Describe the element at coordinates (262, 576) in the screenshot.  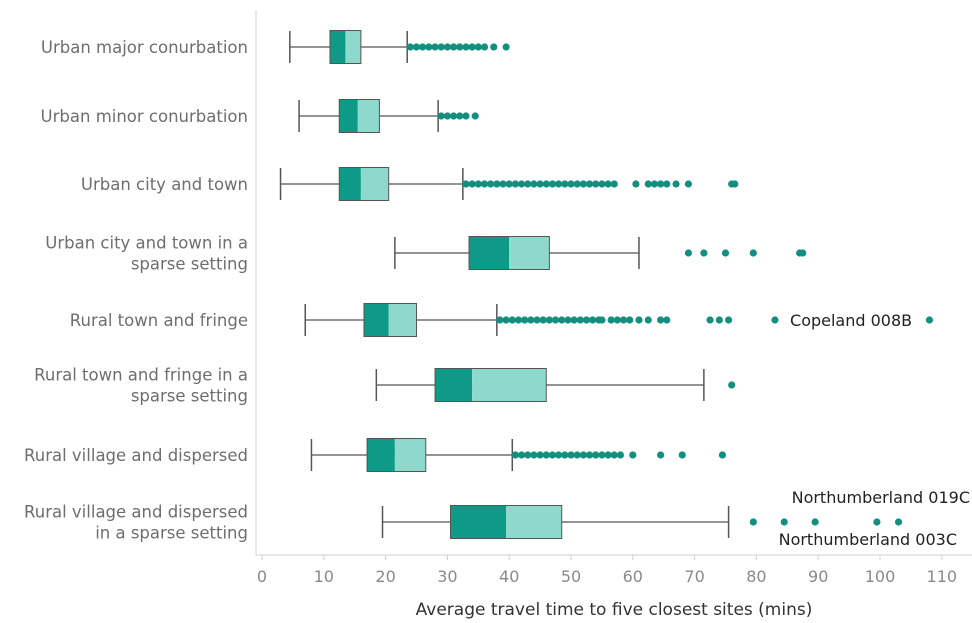
I see `x-tick-label: 0` at that location.